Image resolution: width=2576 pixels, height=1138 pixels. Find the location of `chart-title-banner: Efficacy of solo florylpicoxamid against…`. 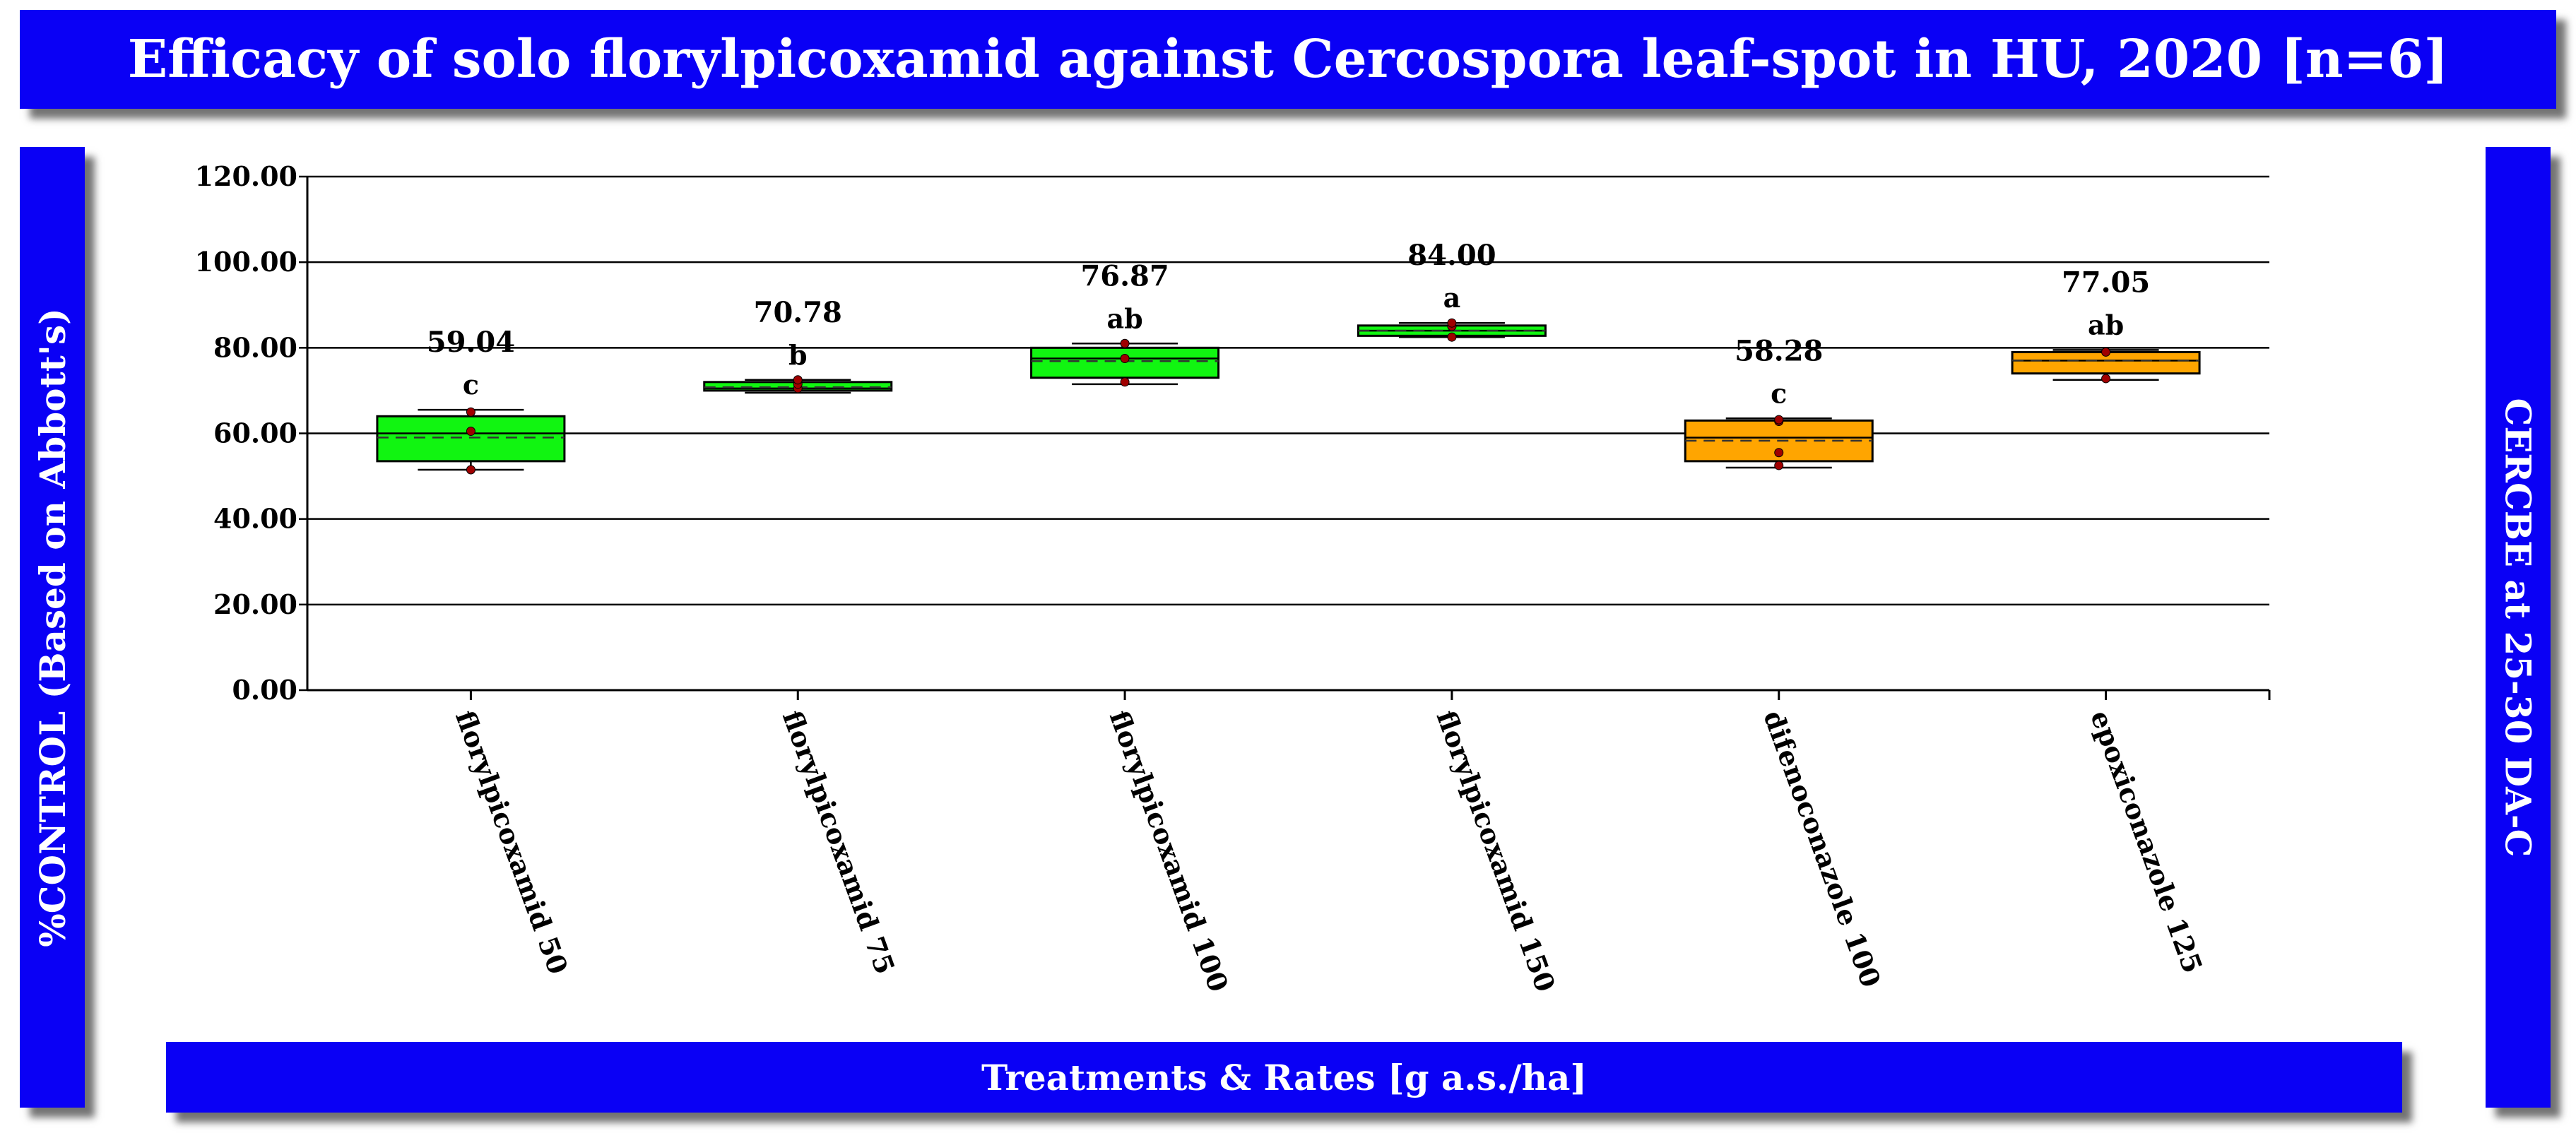

chart-title-banner: Efficacy of solo florylpicoxamid against… is located at coordinates (1288, 59).